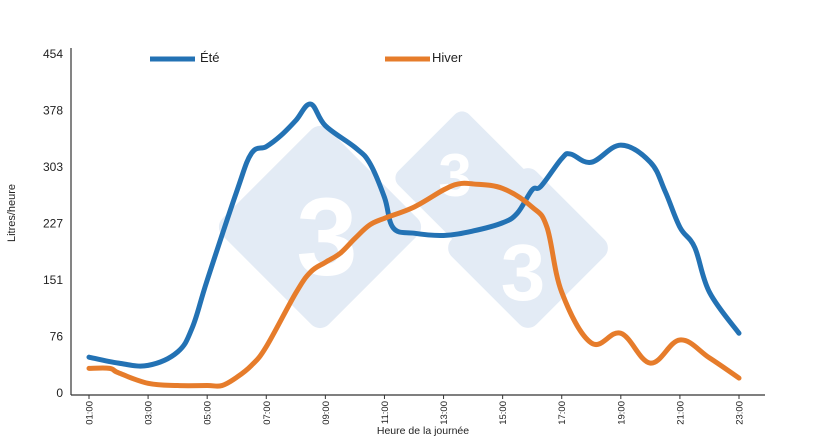  What do you see at coordinates (740, 413) in the screenshot?
I see `x-tick-label: 23:00` at bounding box center [740, 413].